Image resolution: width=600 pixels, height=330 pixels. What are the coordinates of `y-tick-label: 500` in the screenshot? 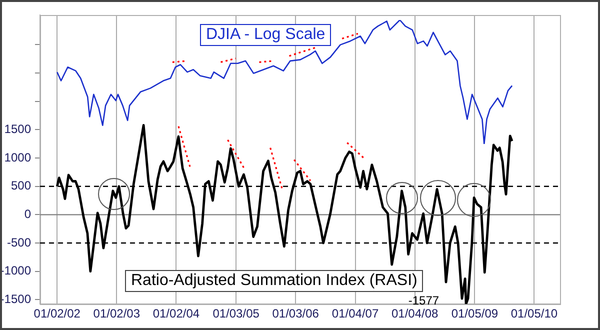 It's located at (21, 185).